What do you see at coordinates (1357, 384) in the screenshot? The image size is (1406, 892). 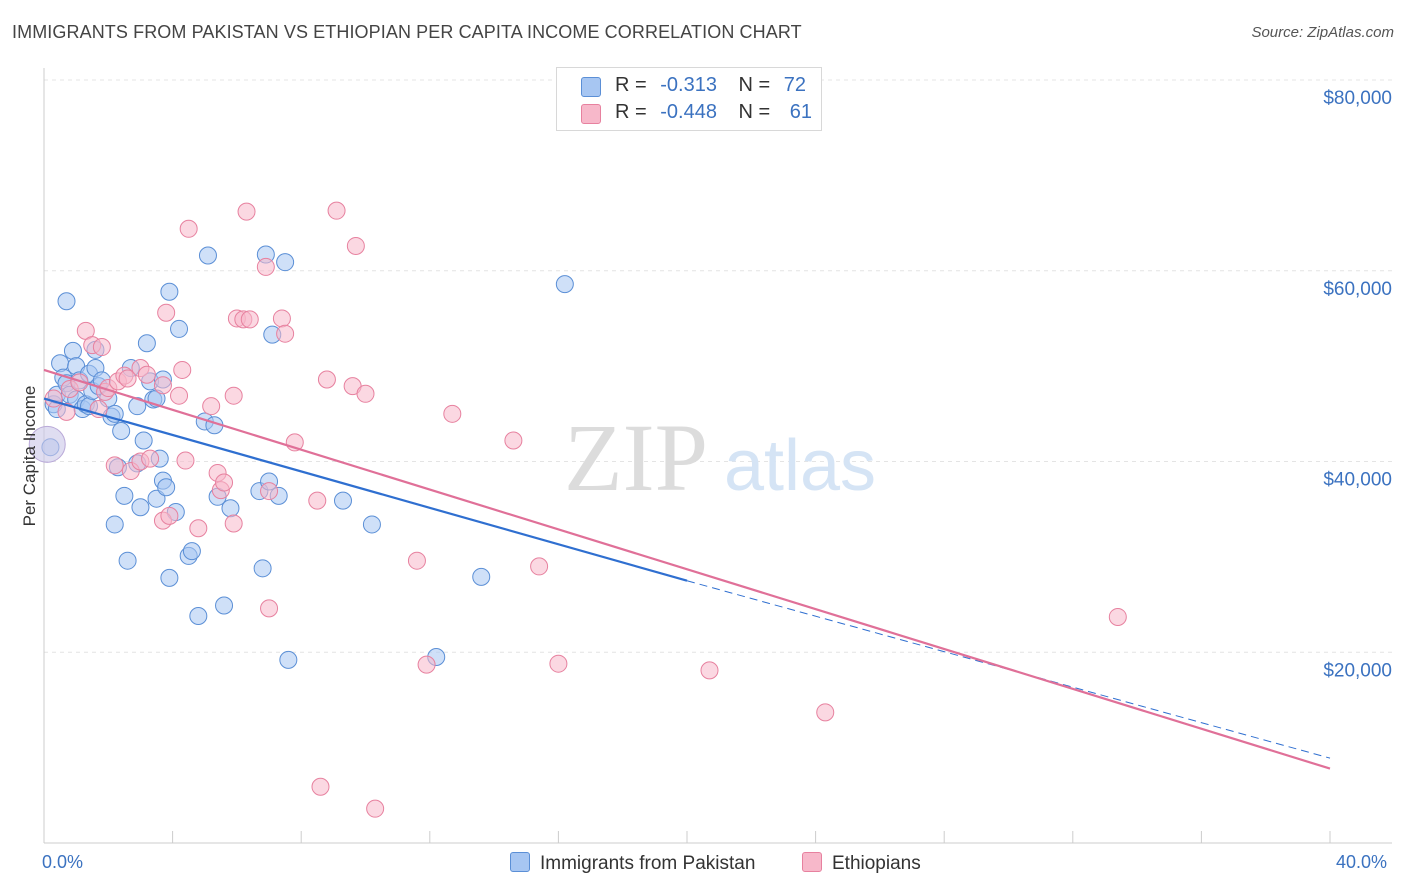 I see `tick-labels: $20,000 $40,000 $60,000 $80,000` at bounding box center [1357, 384].